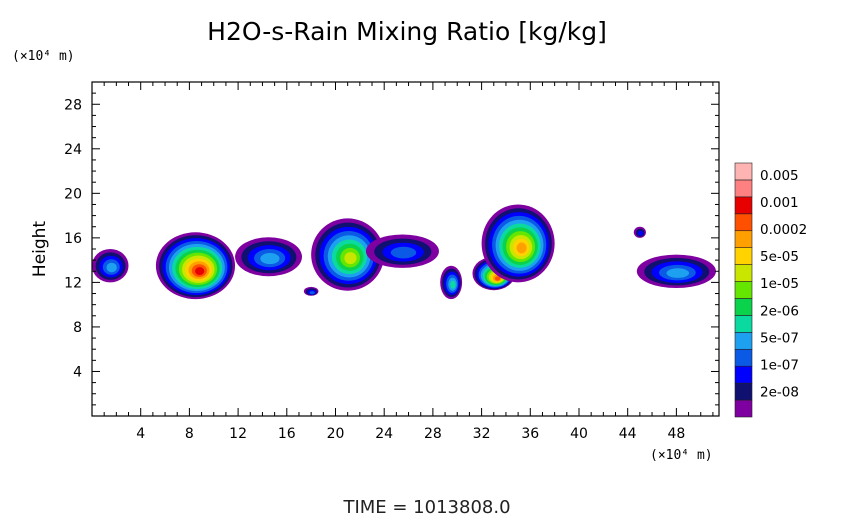 Image resolution: width=854 pixels, height=519 pixels. Describe the element at coordinates (43, 56) in the screenshot. I see `y-axis-unit: (×10⁴ m)` at that location.